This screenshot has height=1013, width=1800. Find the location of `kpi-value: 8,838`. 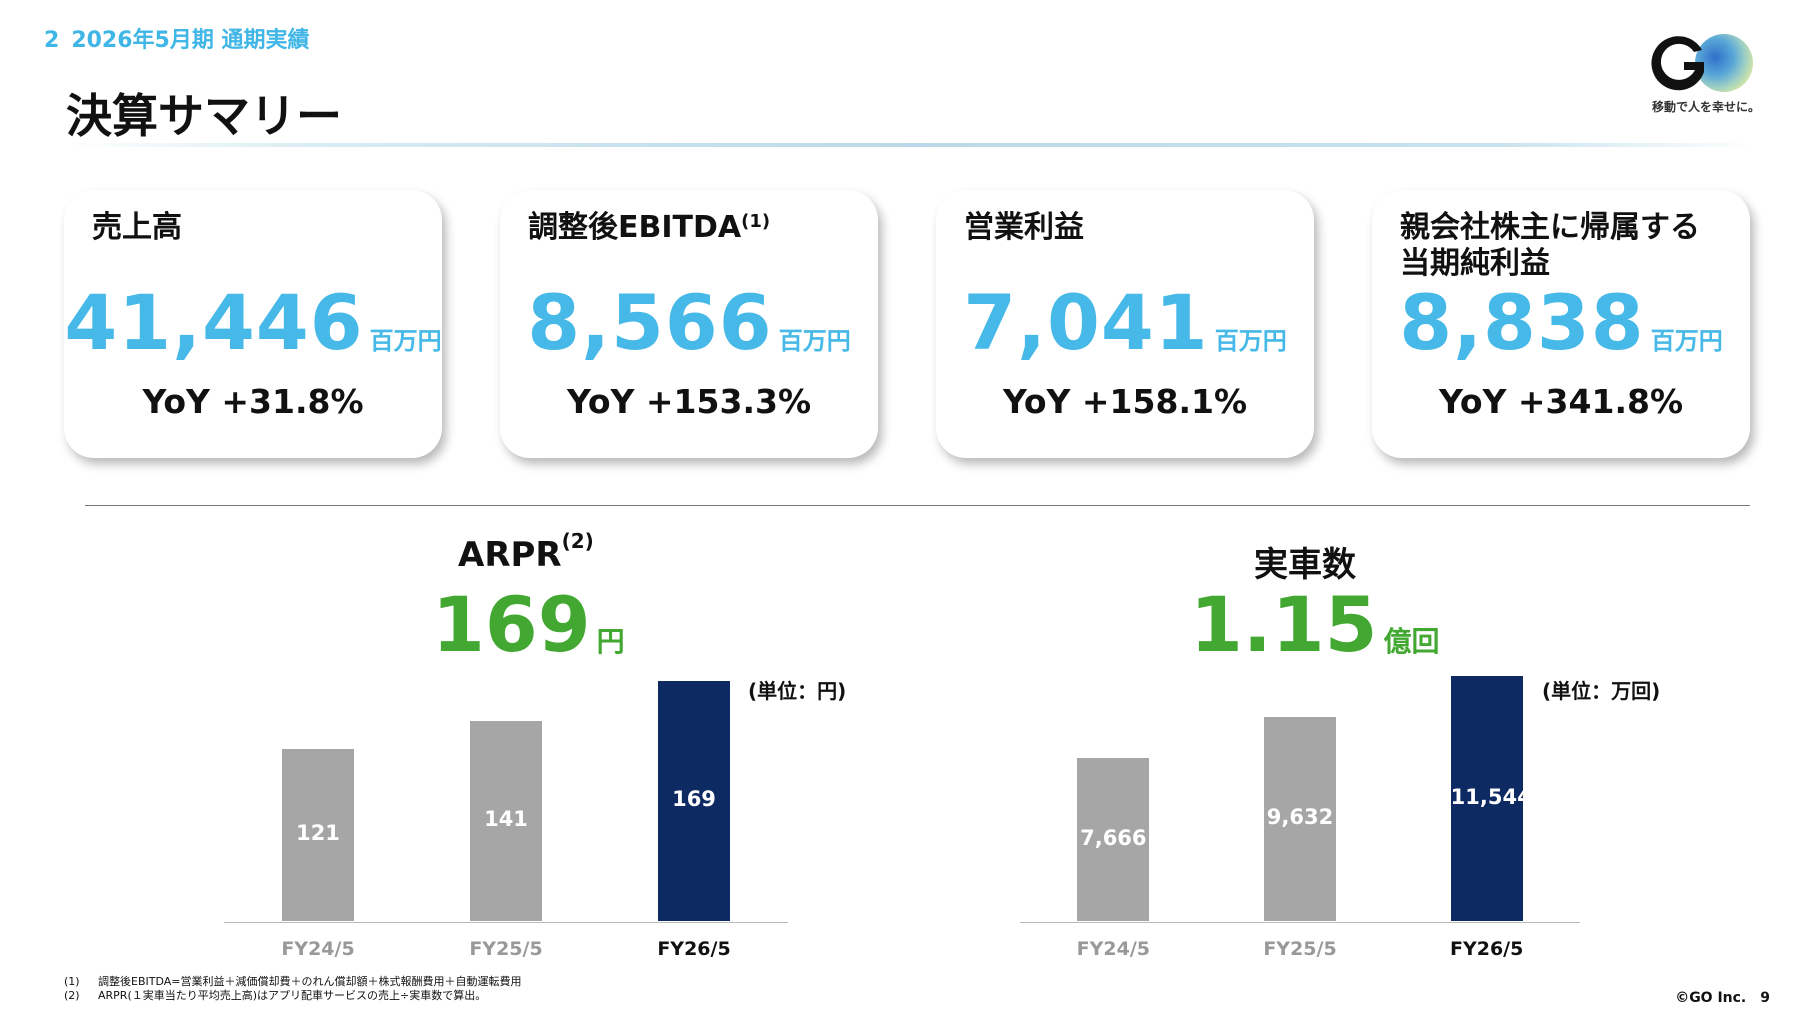

kpi-value: 8,838 is located at coordinates (1522, 322).